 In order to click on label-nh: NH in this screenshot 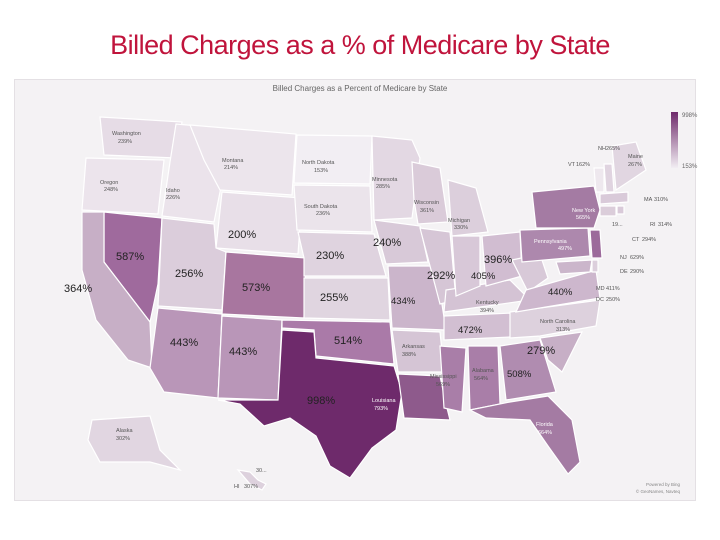, I will do `click(602, 149)`.